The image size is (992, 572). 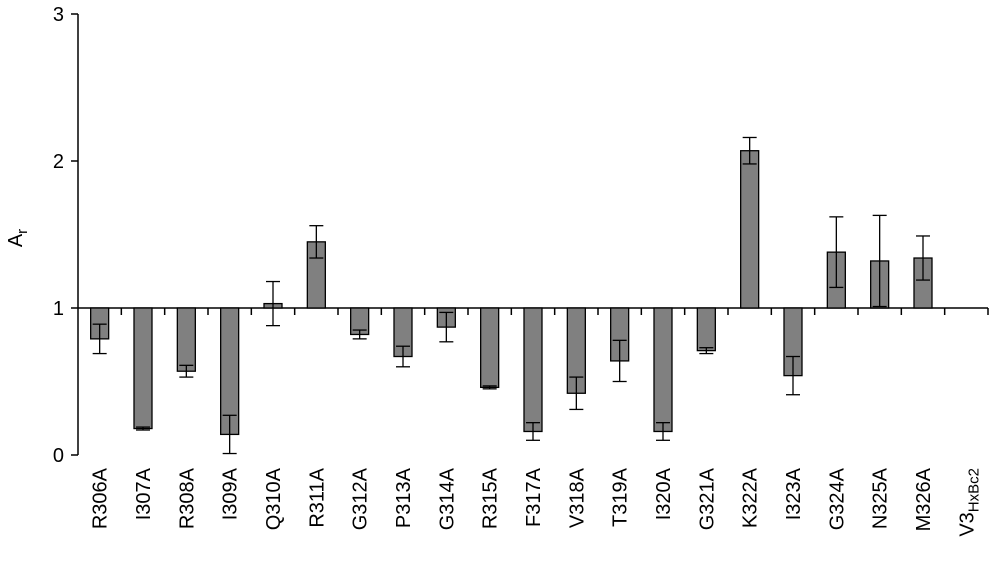 What do you see at coordinates (621, 497) in the screenshot?
I see `x-category-label: T319A` at bounding box center [621, 497].